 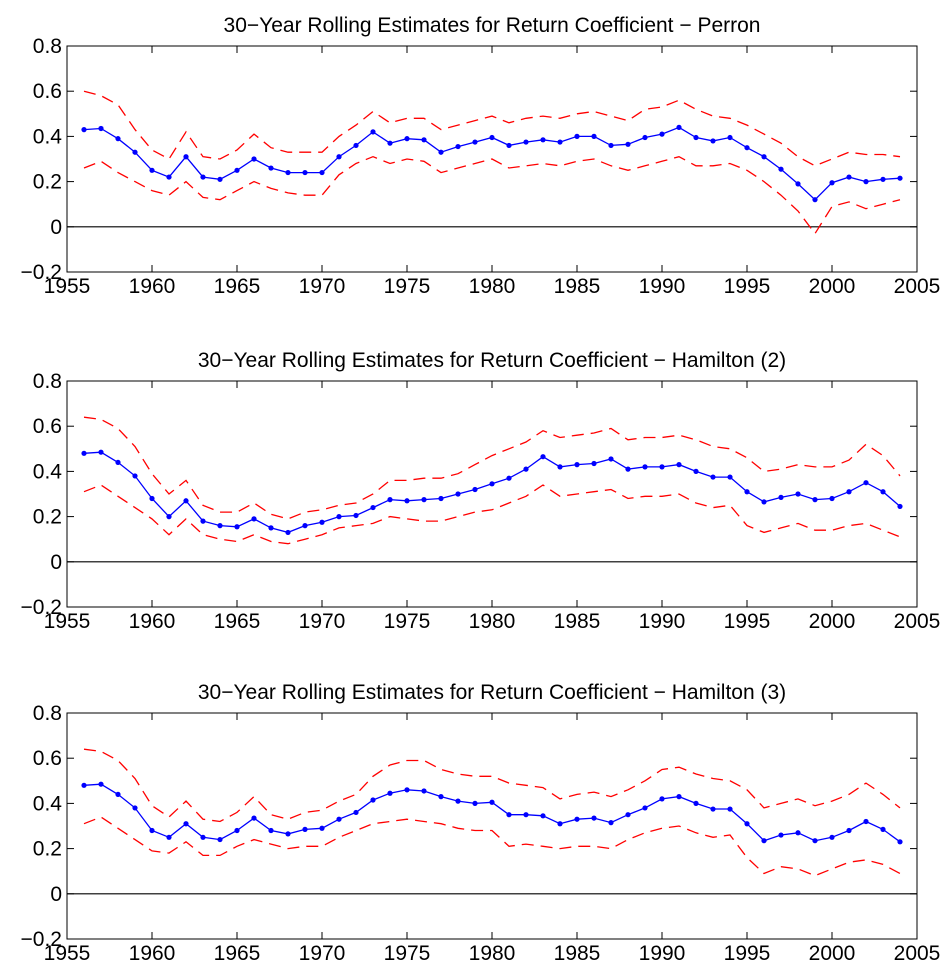 What do you see at coordinates (492, 492) in the screenshot?
I see `chart-2-series-estimate` at bounding box center [492, 492].